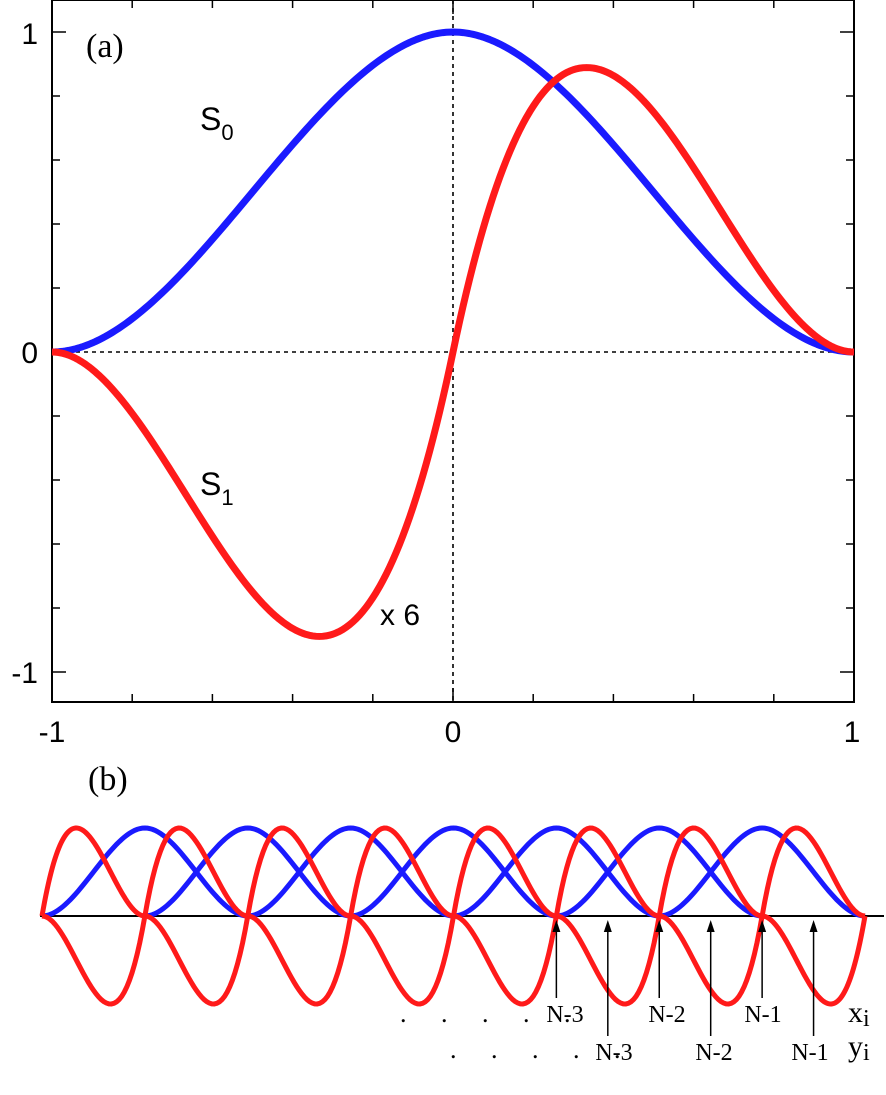 The image size is (886, 1095). I want to click on y-tick-label-0: 0, so click(29, 353).